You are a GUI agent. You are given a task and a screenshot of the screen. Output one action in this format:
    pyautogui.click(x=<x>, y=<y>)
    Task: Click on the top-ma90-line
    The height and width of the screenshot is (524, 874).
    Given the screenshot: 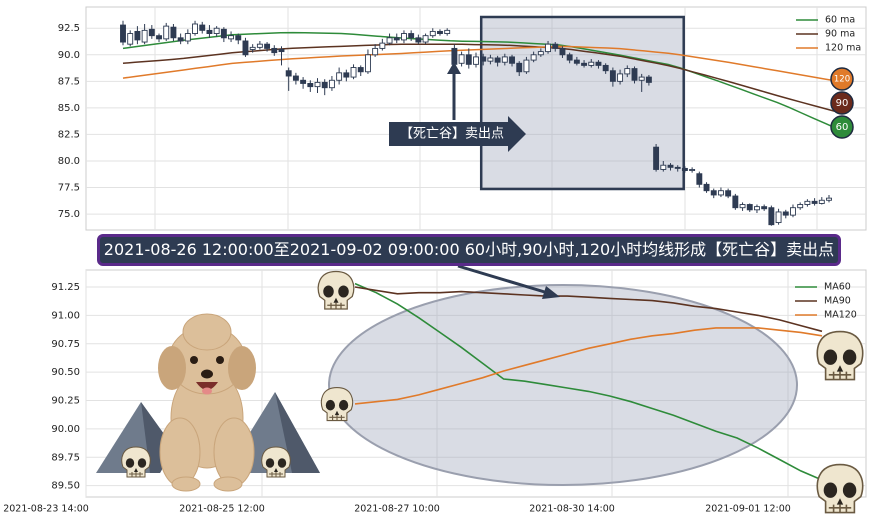 What is the action you would take?
    pyautogui.click(x=480, y=78)
    